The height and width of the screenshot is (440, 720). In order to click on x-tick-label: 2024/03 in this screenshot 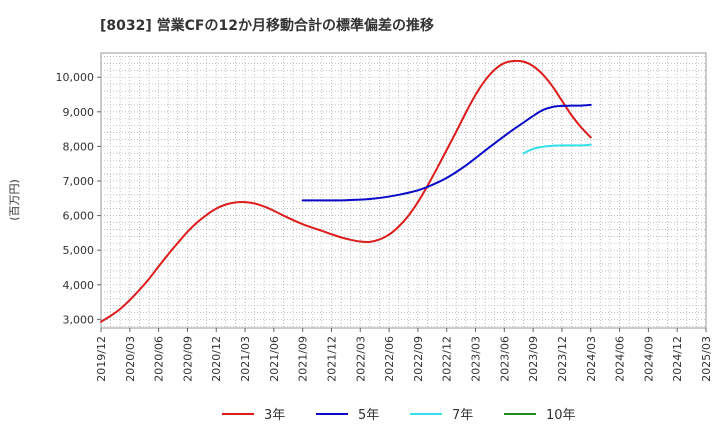, I will do `click(591, 359)`.